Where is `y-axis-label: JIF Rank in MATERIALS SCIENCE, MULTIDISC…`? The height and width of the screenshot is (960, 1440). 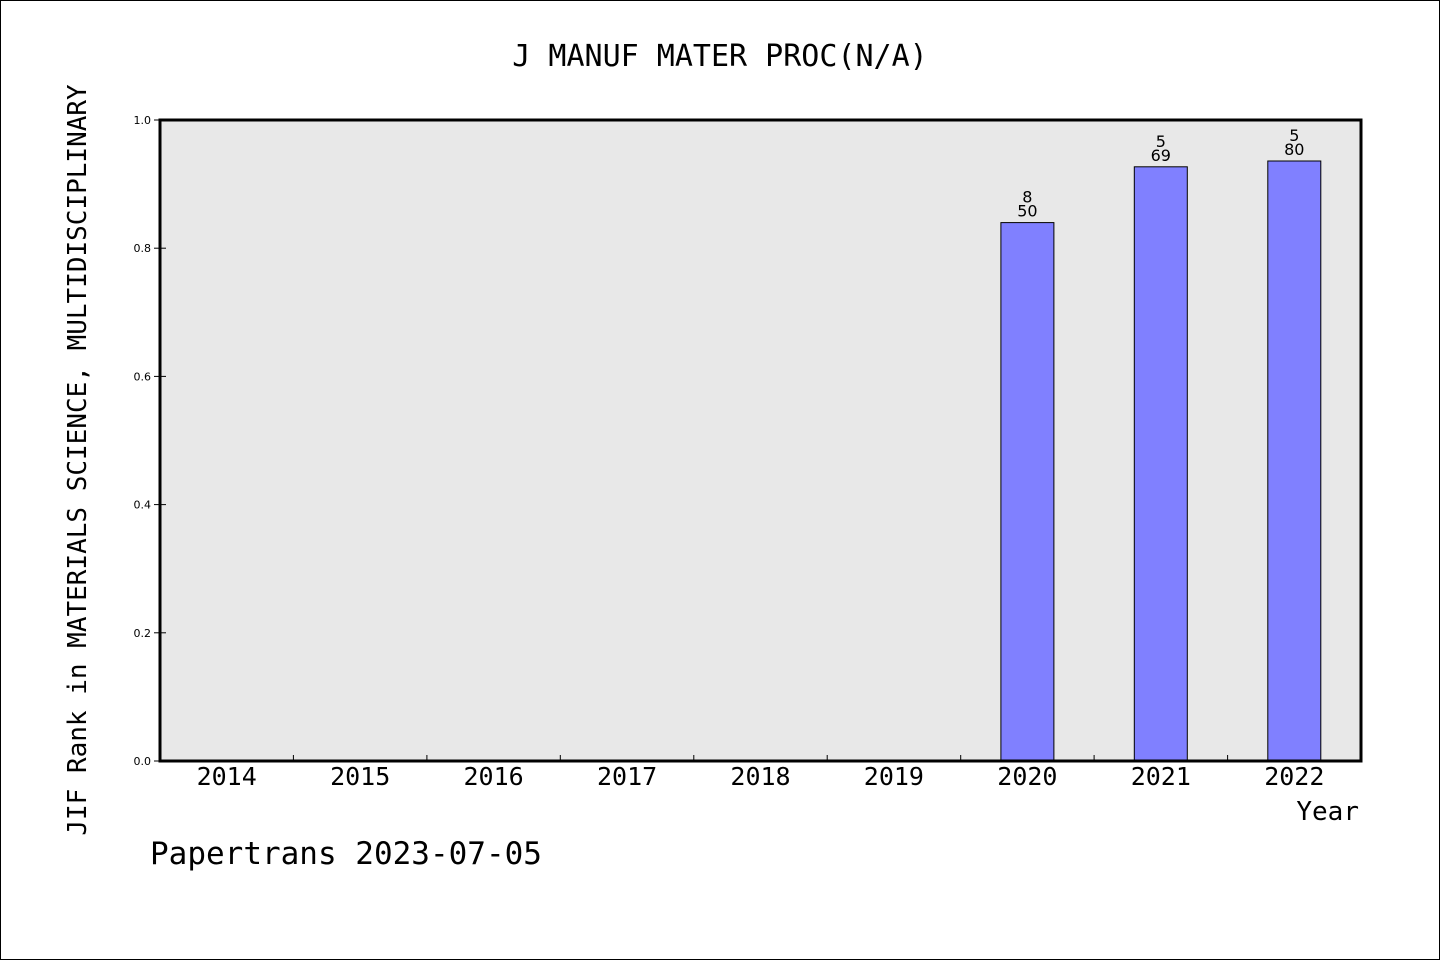
y-axis-label: JIF Rank in MATERIALS SCIENCE, MULTIDISC… is located at coordinates (78, 460).